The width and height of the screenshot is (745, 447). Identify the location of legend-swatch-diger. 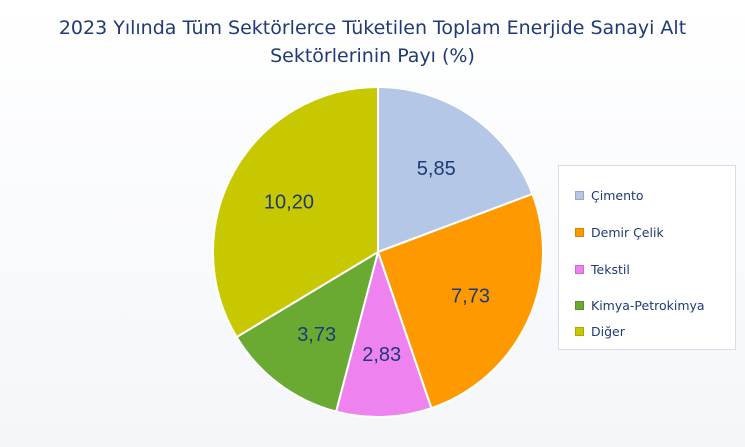
(579, 331).